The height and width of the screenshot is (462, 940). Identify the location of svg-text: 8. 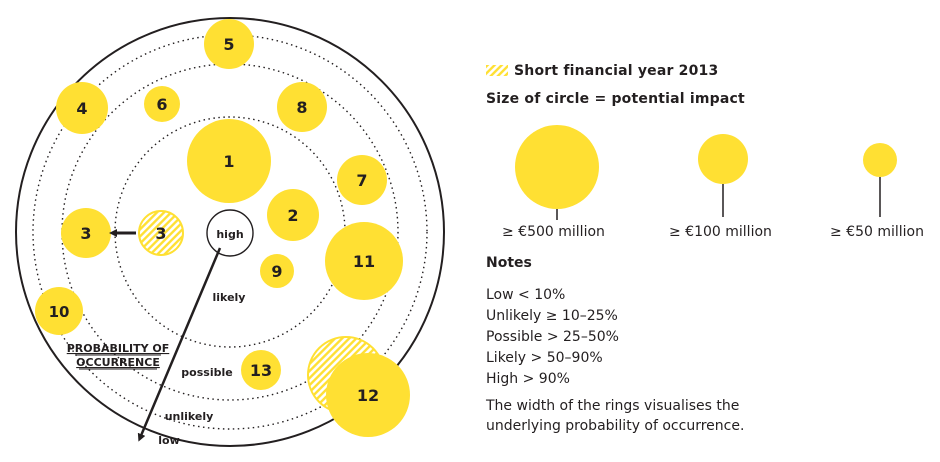
(301, 107).